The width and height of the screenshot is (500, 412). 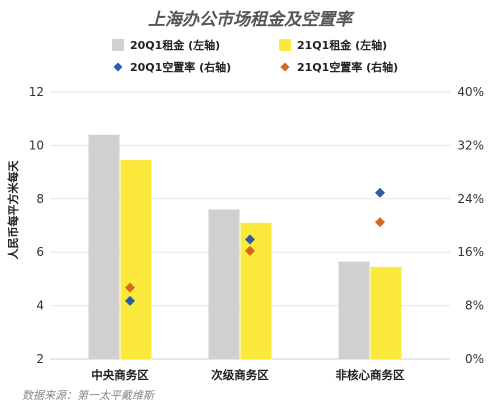 I want to click on category-label: 中央商务区, so click(x=120, y=375).